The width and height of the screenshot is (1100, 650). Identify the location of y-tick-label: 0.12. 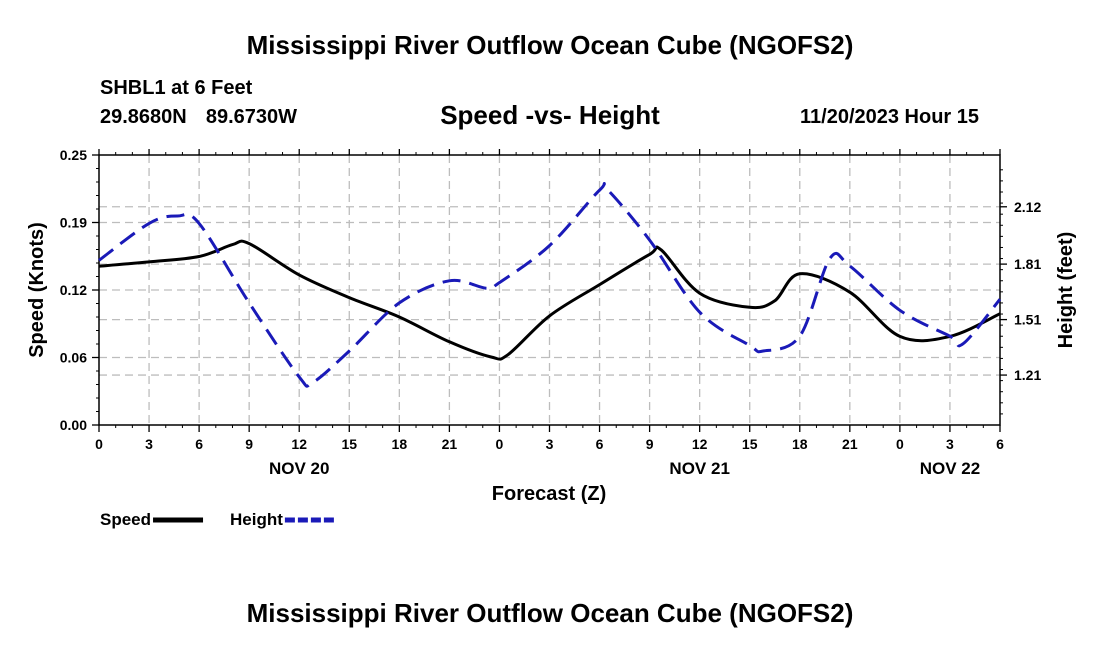
(73, 290).